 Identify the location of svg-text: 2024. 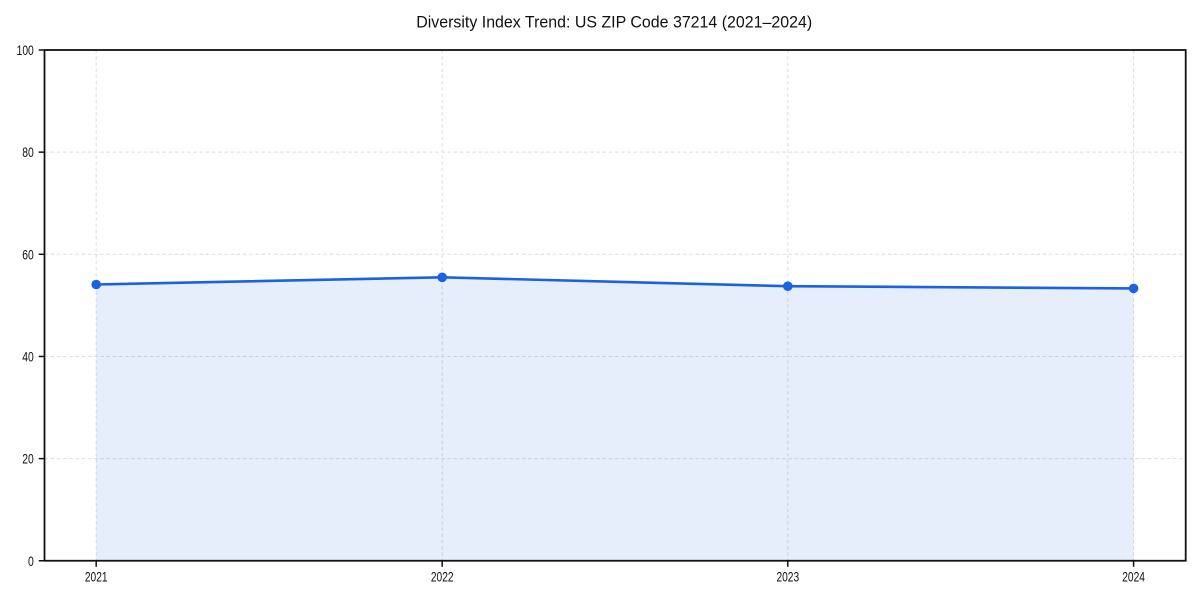
(1133, 577).